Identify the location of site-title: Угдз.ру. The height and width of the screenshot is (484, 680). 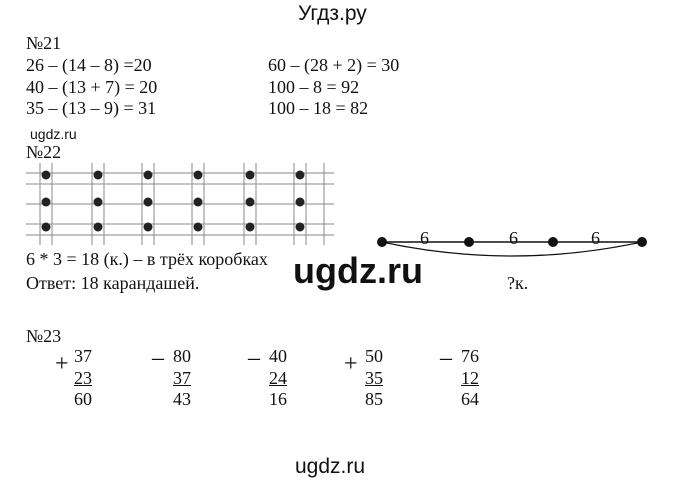
(332, 13).